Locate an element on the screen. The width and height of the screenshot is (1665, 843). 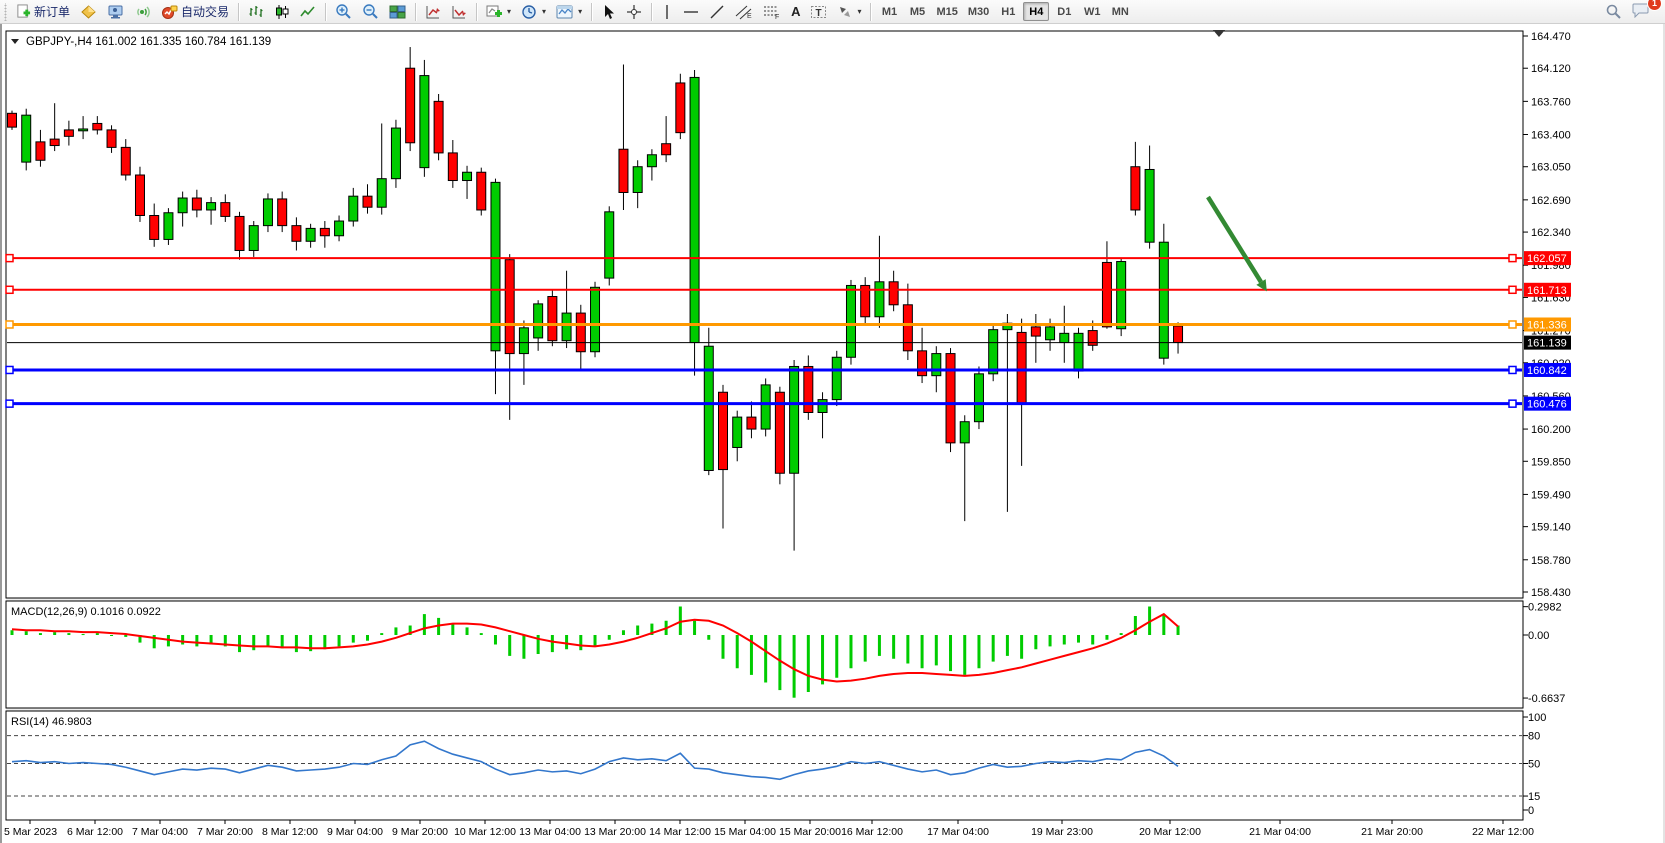
text-tool-button: A is located at coordinates (795, 11).